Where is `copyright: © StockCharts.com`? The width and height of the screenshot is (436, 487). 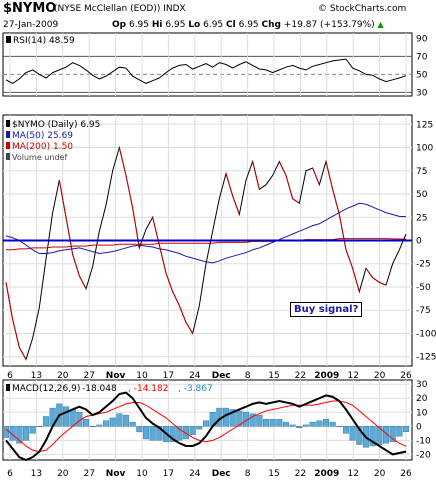
copyright: © StockCharts.com is located at coordinates (362, 9).